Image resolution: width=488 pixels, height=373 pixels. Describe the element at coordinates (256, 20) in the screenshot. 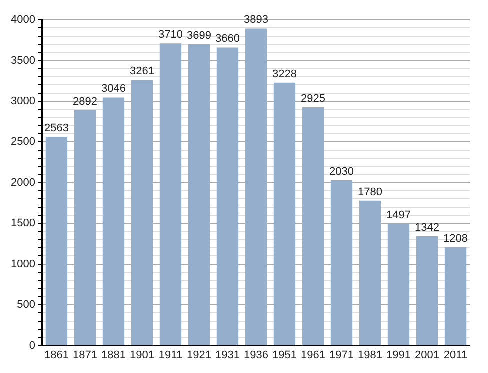

I see `data-label: 3893` at that location.